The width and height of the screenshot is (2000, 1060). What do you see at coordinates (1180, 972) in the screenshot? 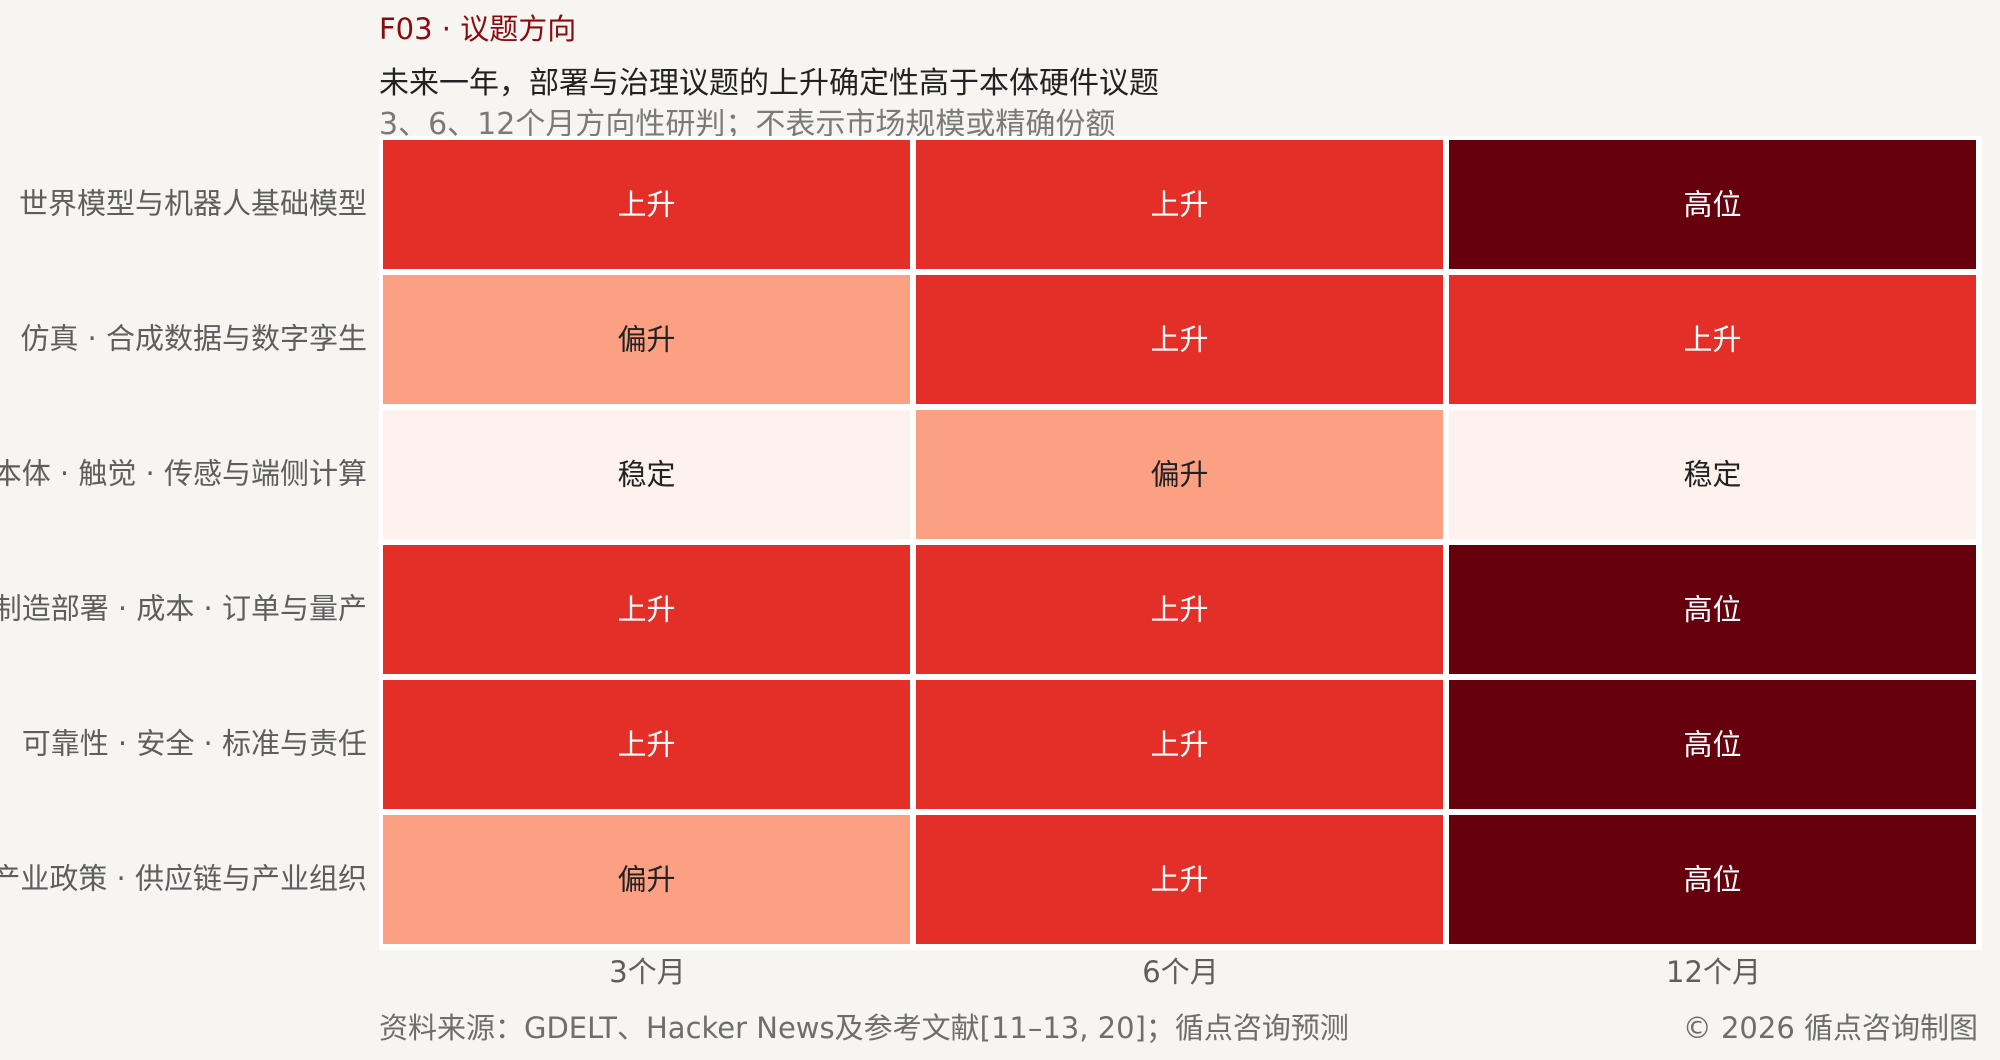
I see `column-label: 6个月` at bounding box center [1180, 972].